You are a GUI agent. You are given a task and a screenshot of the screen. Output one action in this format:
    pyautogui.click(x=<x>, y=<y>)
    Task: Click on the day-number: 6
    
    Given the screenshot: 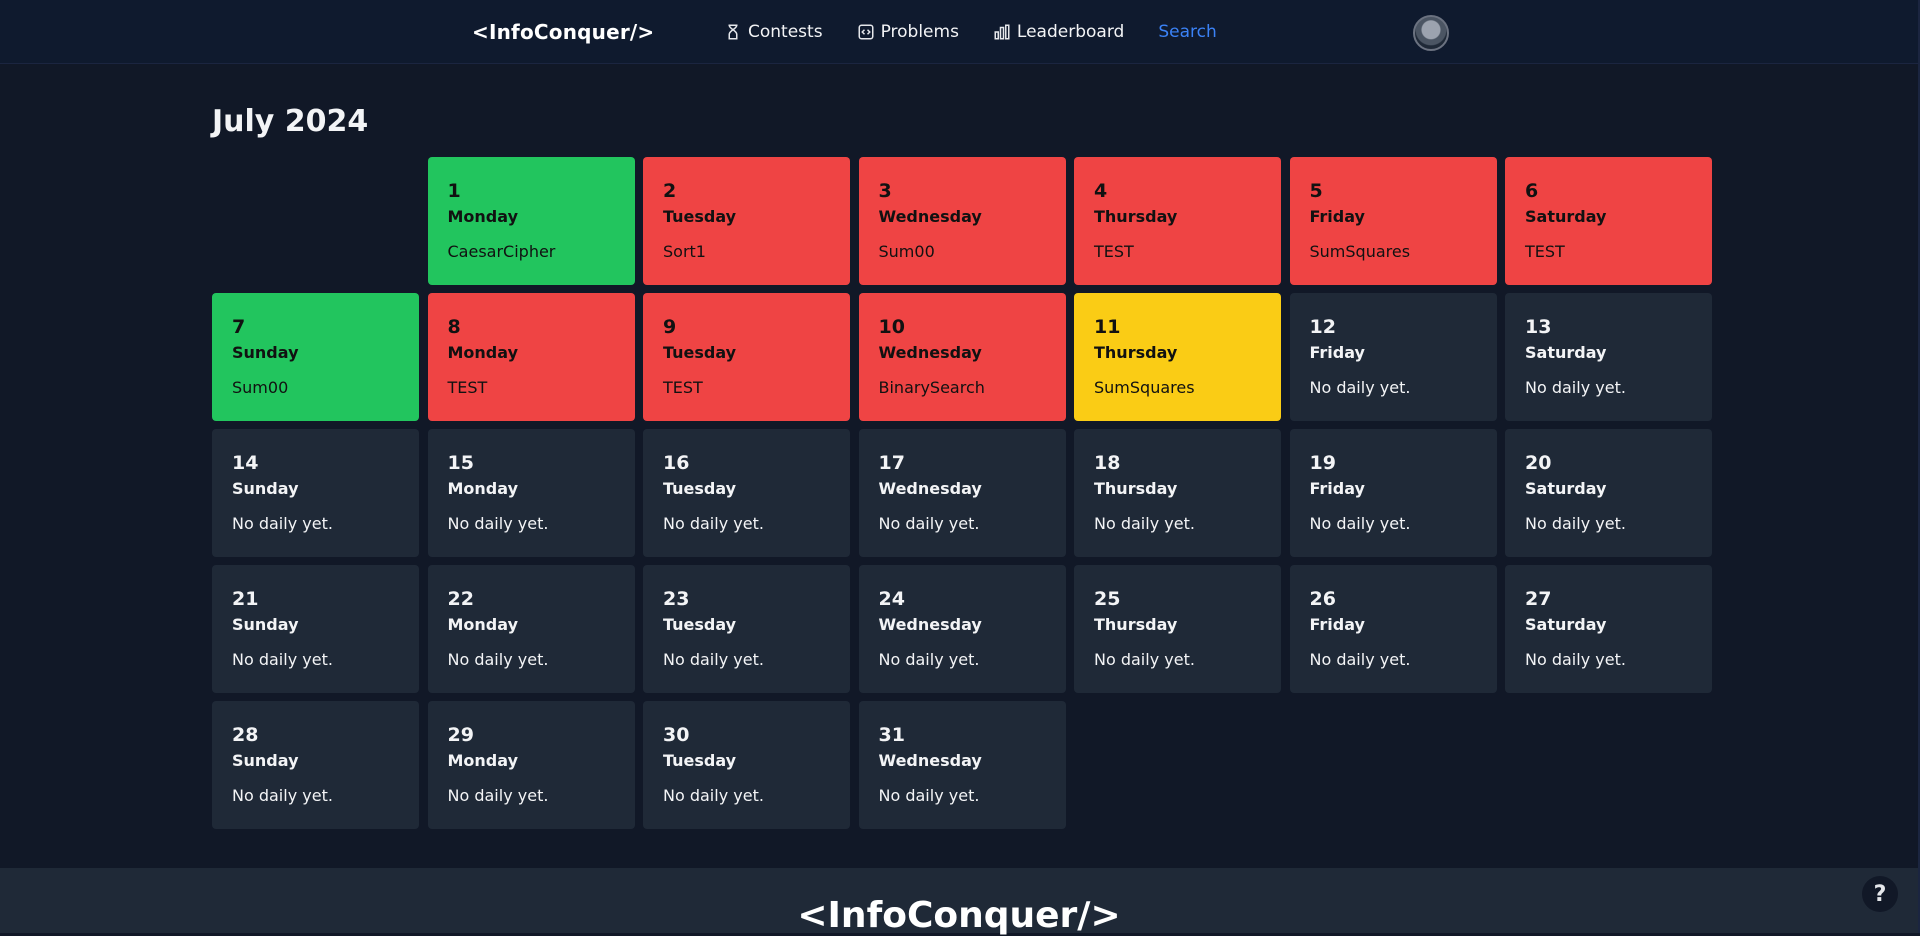 What is the action you would take?
    pyautogui.click(x=1532, y=191)
    